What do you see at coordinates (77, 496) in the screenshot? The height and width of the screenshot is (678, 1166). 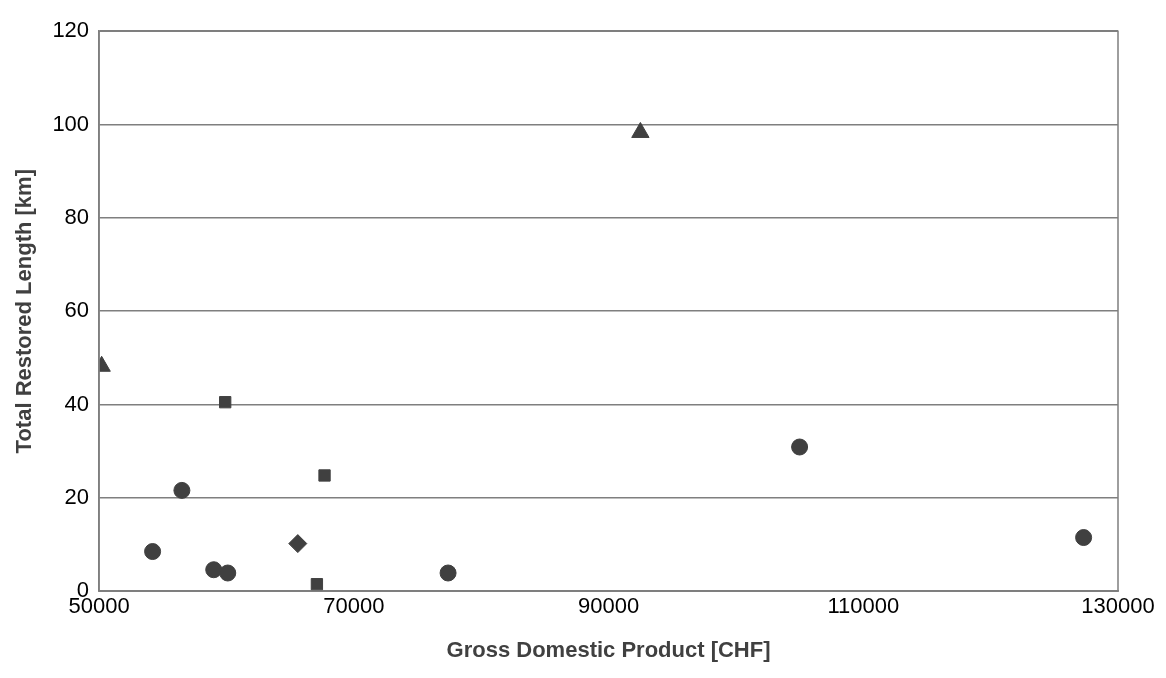 I see `y-tick-label: 20` at bounding box center [77, 496].